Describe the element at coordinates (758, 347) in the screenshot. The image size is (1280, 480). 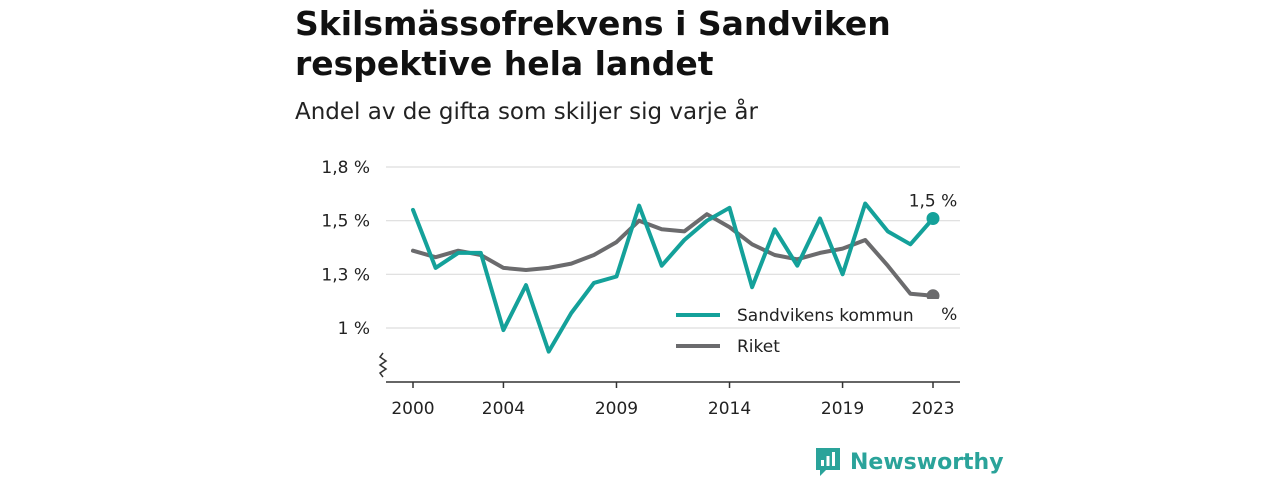
I see `legend-label: Riket` at that location.